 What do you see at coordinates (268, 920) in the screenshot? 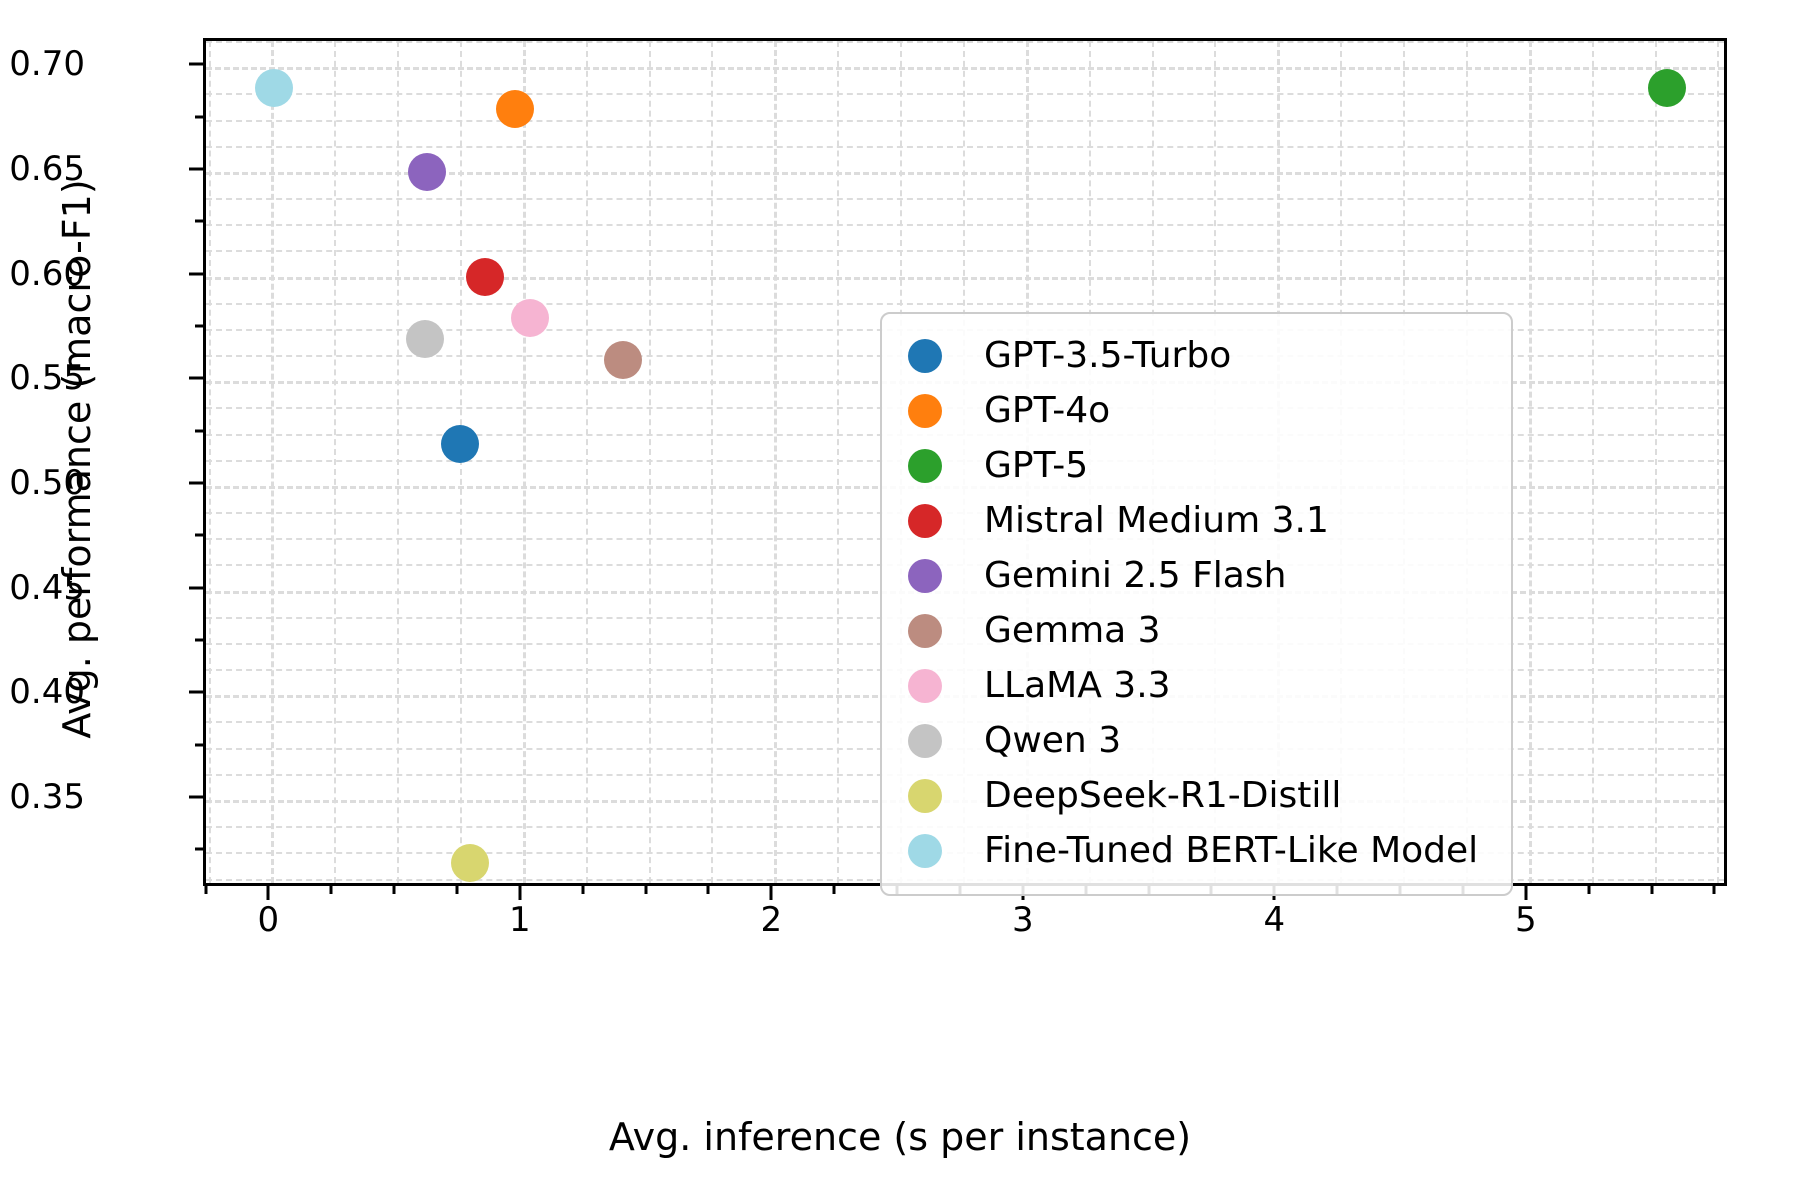
I see `x-axis-tick-label: 0` at bounding box center [268, 920].